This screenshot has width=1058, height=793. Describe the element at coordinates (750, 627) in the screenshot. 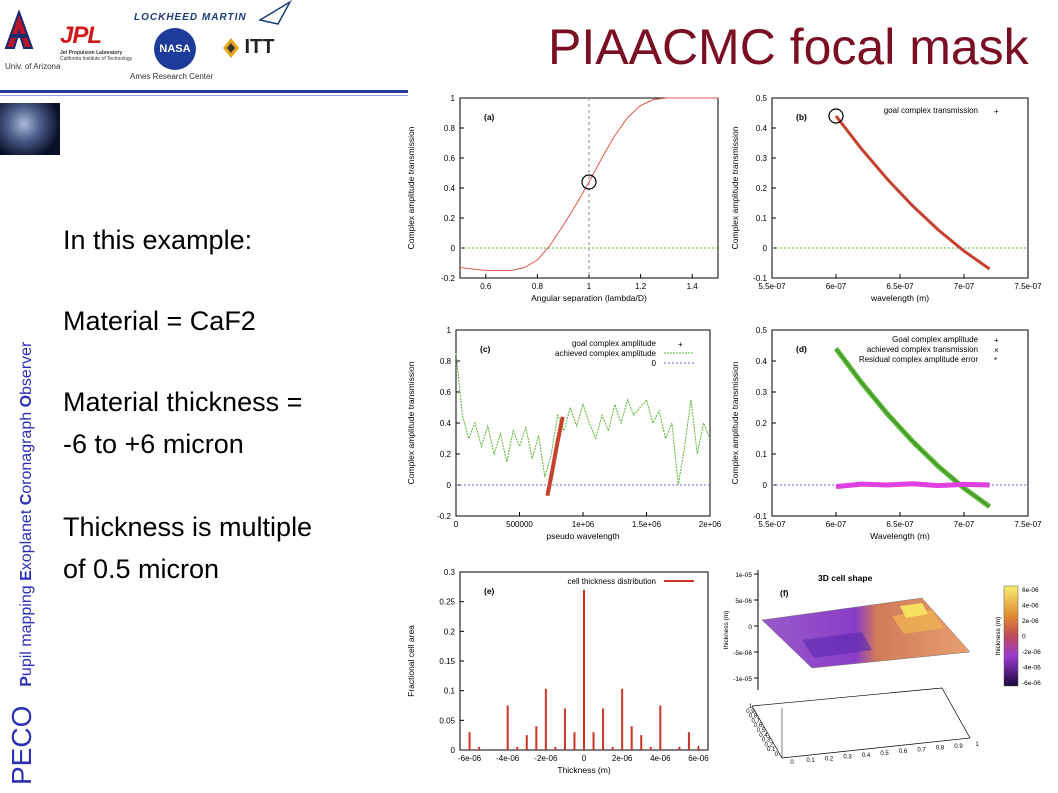

I see `z-tick-label: 0` at that location.